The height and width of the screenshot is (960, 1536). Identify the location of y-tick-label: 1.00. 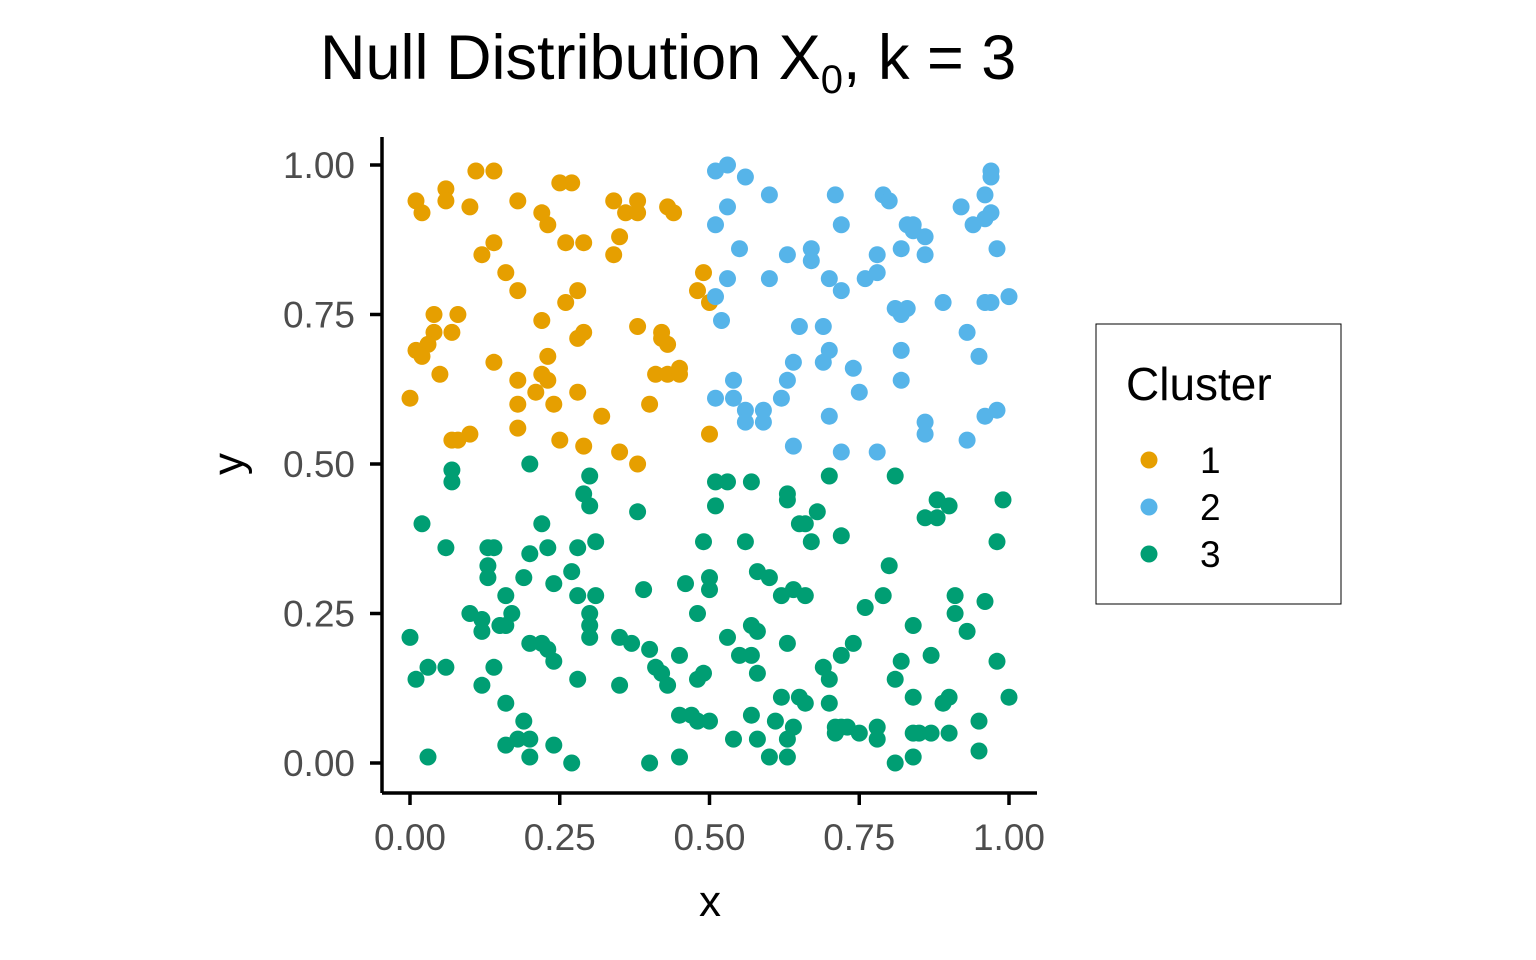
(319, 165).